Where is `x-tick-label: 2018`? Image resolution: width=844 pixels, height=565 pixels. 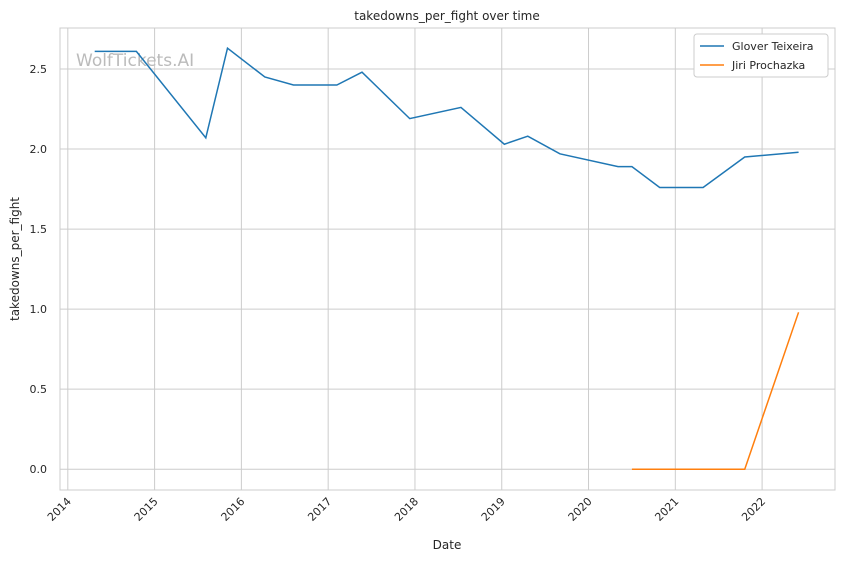
x-tick-label: 2018 is located at coordinates (406, 509).